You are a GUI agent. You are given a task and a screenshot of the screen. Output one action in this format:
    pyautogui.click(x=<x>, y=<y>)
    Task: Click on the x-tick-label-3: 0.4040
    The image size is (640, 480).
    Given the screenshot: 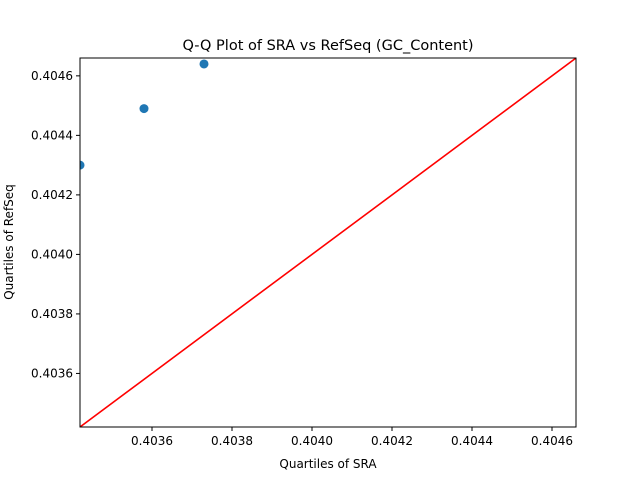 What is the action you would take?
    pyautogui.click(x=312, y=441)
    